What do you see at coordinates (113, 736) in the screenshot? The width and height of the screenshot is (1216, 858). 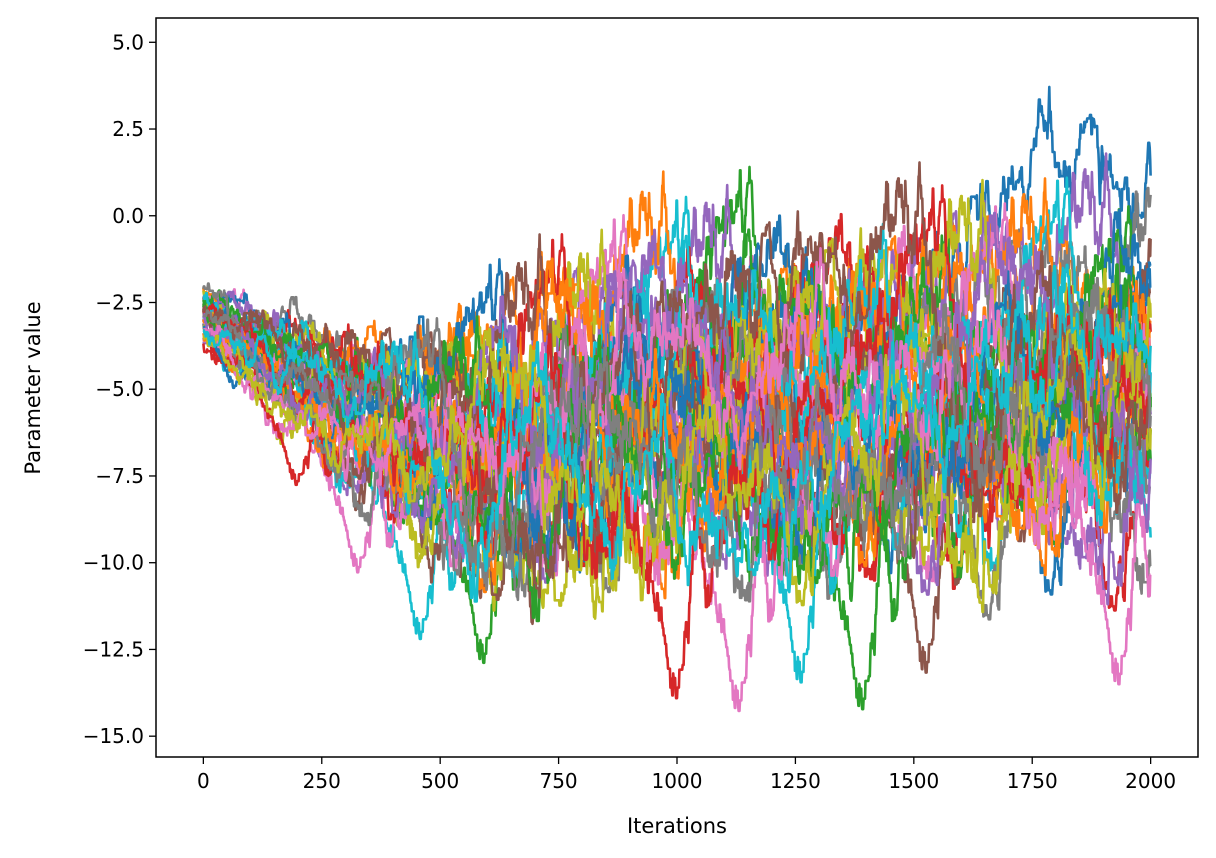 I see `y-tick-label: −15.0` at bounding box center [113, 736].